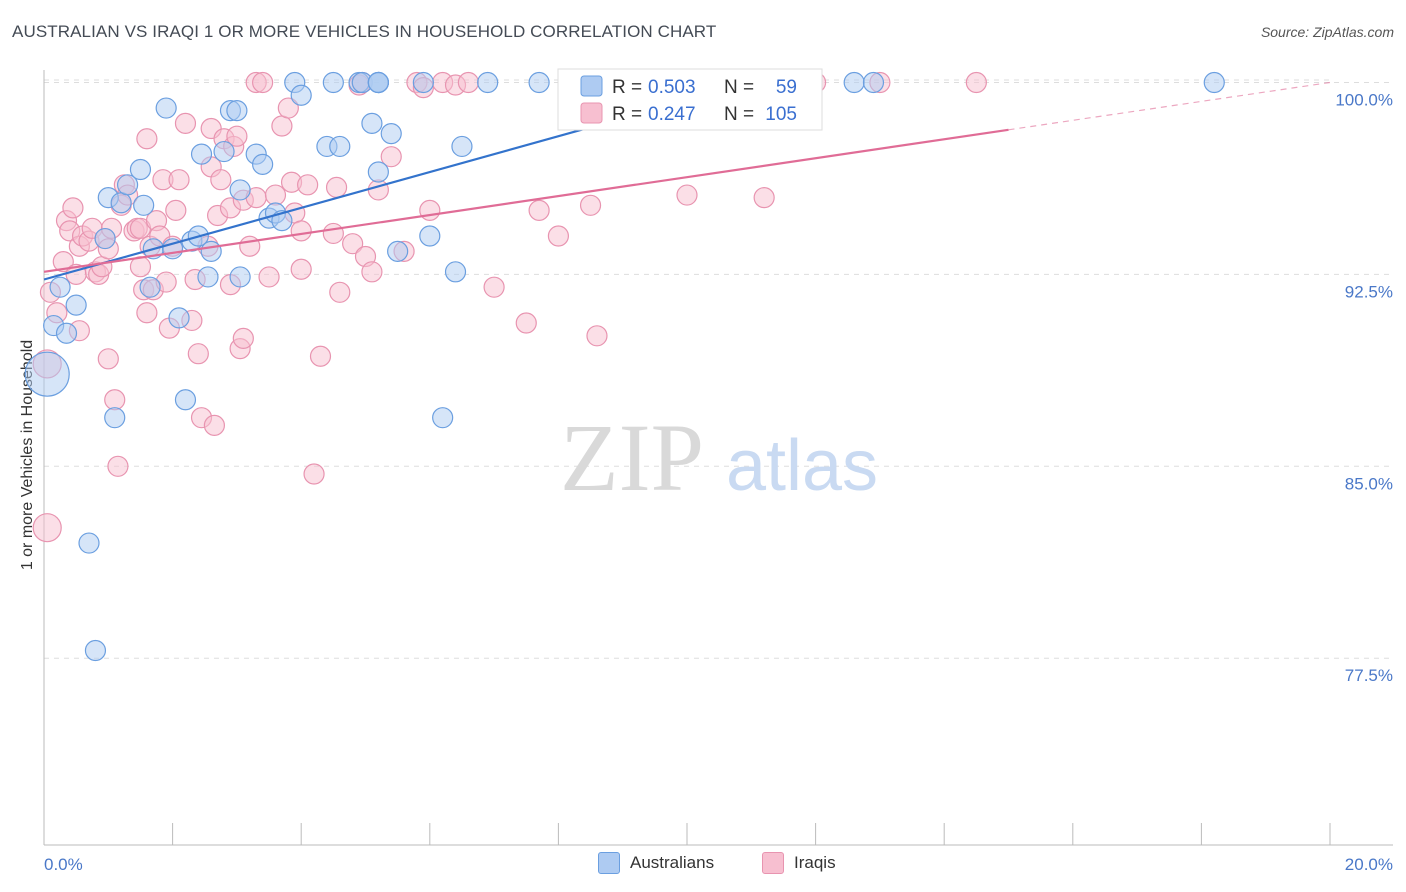 This screenshot has height=892, width=1406. Describe the element at coordinates (773, 863) in the screenshot. I see `legend-swatch-iraqis-bottom` at that location.